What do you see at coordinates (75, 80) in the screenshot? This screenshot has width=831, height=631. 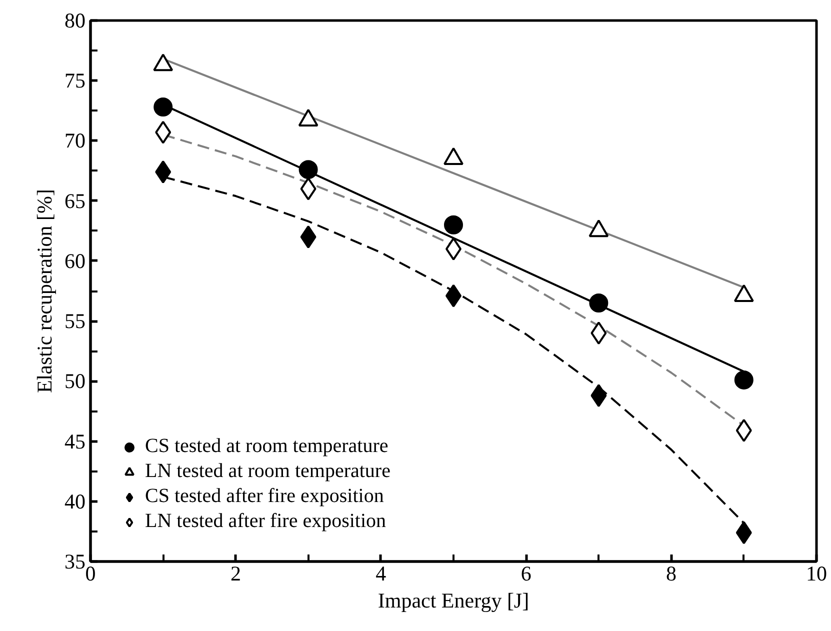 I see `y-tick-label: 75` at bounding box center [75, 80].